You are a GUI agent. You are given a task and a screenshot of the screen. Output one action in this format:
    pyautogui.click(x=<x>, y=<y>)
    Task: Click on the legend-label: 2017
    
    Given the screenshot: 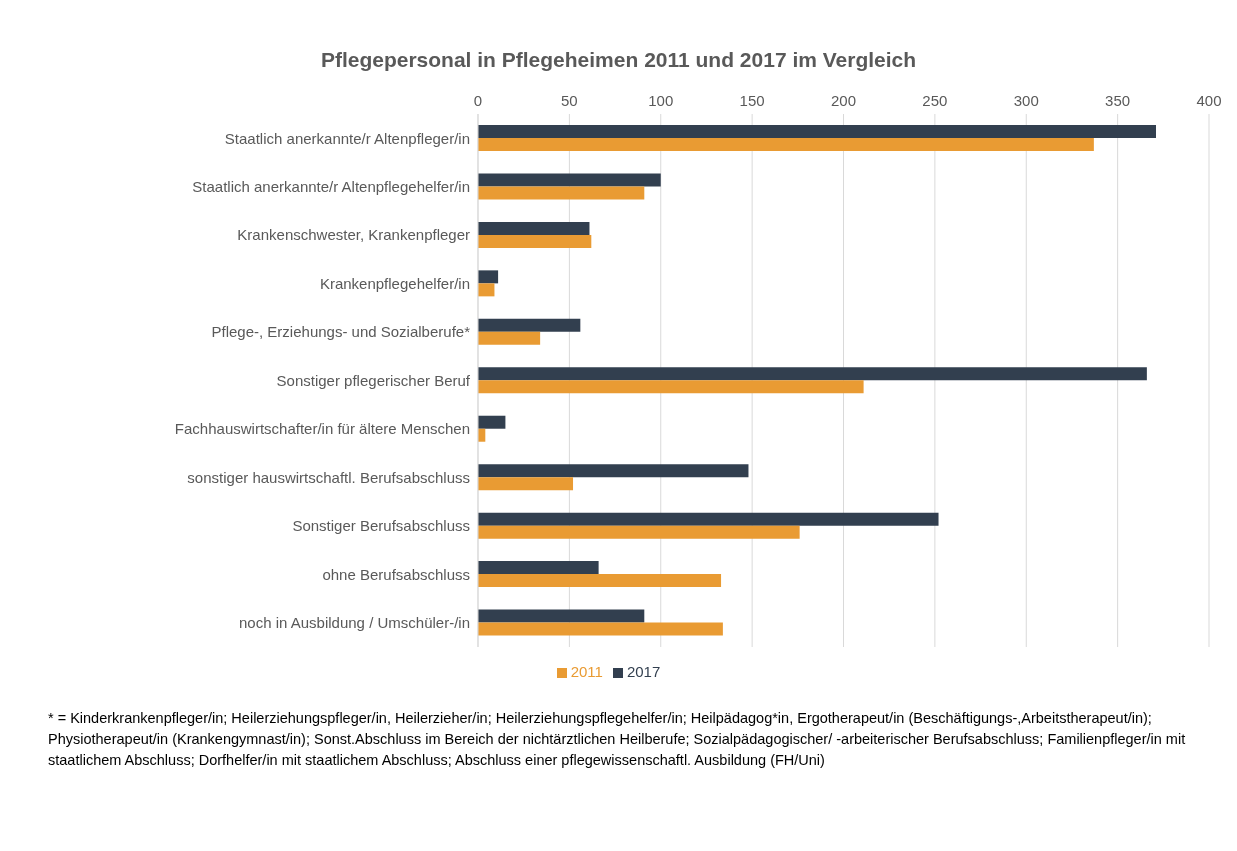 What is the action you would take?
    pyautogui.click(x=643, y=671)
    